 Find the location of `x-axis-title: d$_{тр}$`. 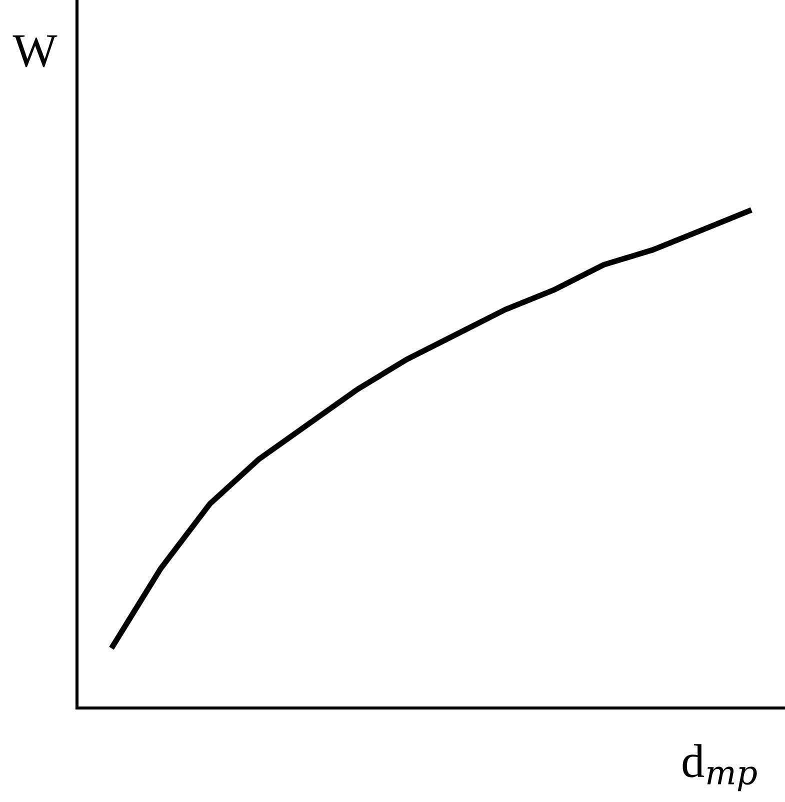

x-axis-title: d$_{тр}$ is located at coordinates (719, 768).